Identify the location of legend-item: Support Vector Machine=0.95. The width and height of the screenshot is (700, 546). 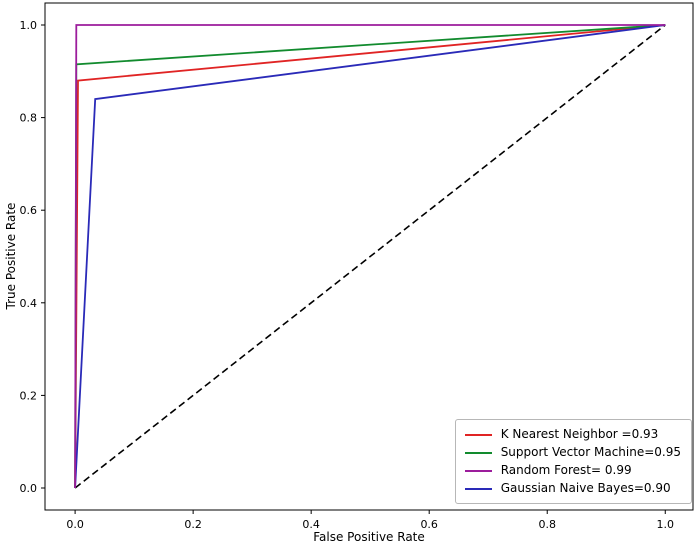
(572, 452).